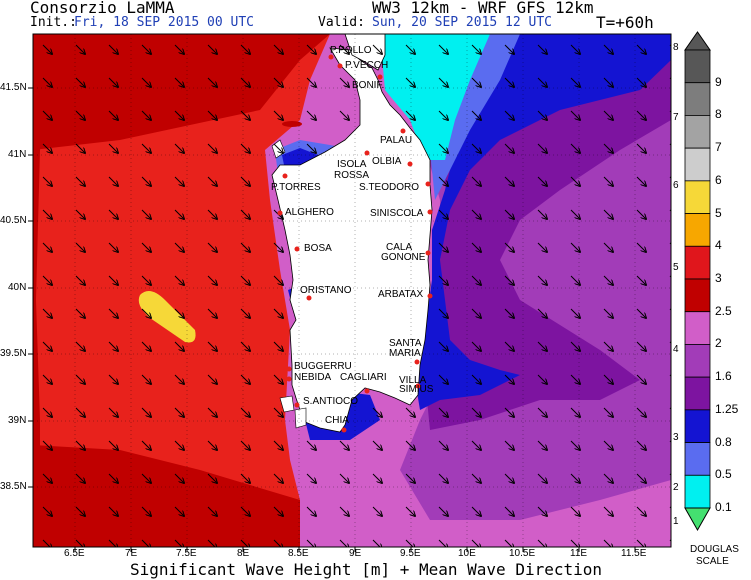  Describe the element at coordinates (355, 553) in the screenshot. I see `lon-tick-label: 9E` at that location.